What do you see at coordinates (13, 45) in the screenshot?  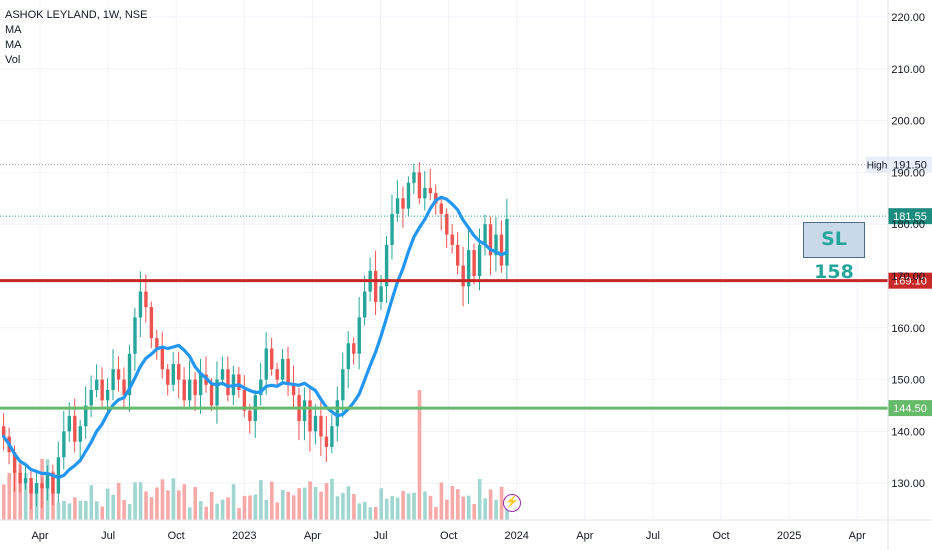 I see `legend-ma-2: MA` at bounding box center [13, 45].